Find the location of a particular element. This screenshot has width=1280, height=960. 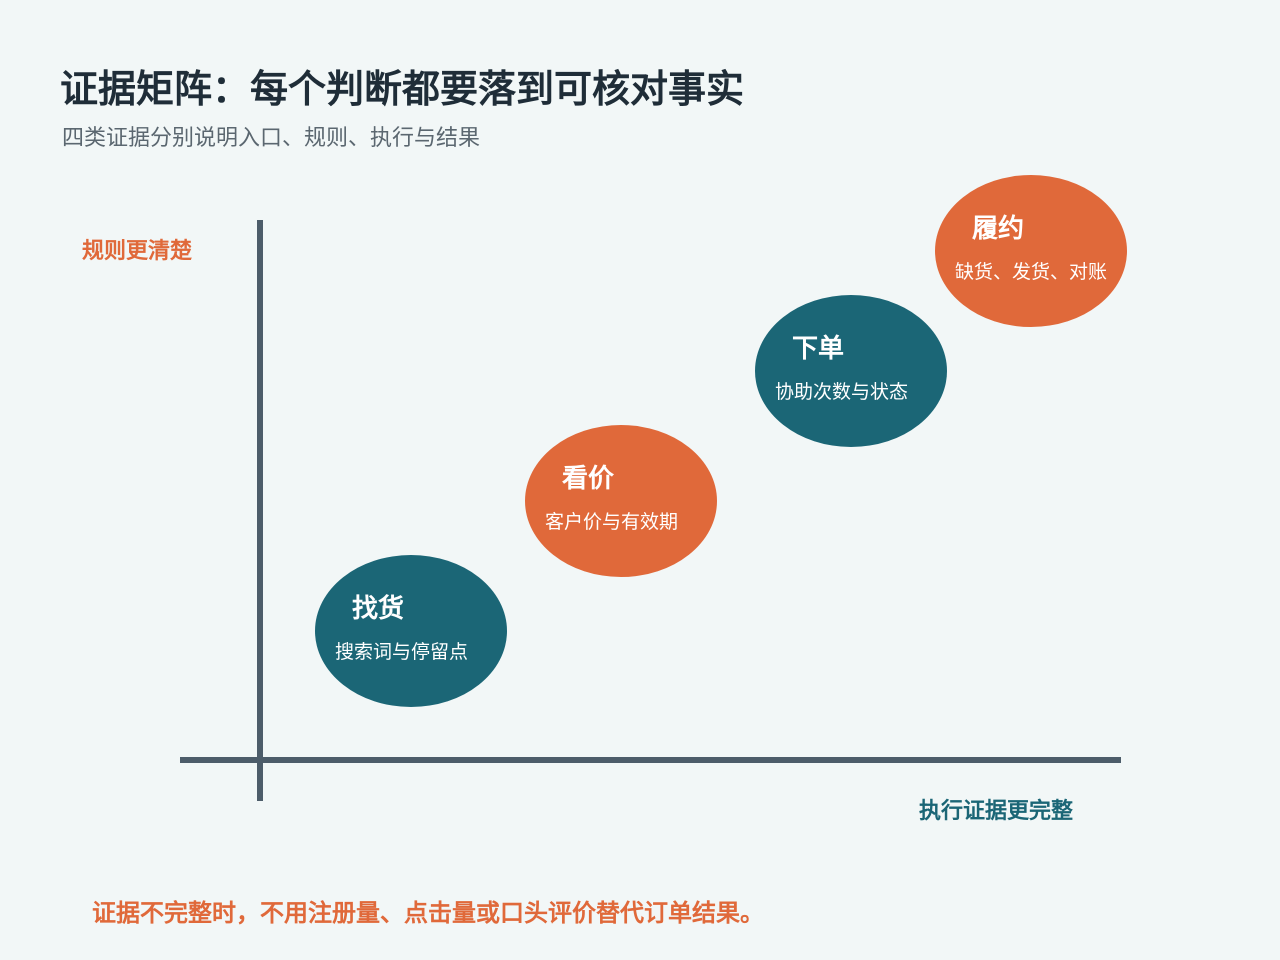

bubble-desc: 客户价与有效期 is located at coordinates (612, 522).